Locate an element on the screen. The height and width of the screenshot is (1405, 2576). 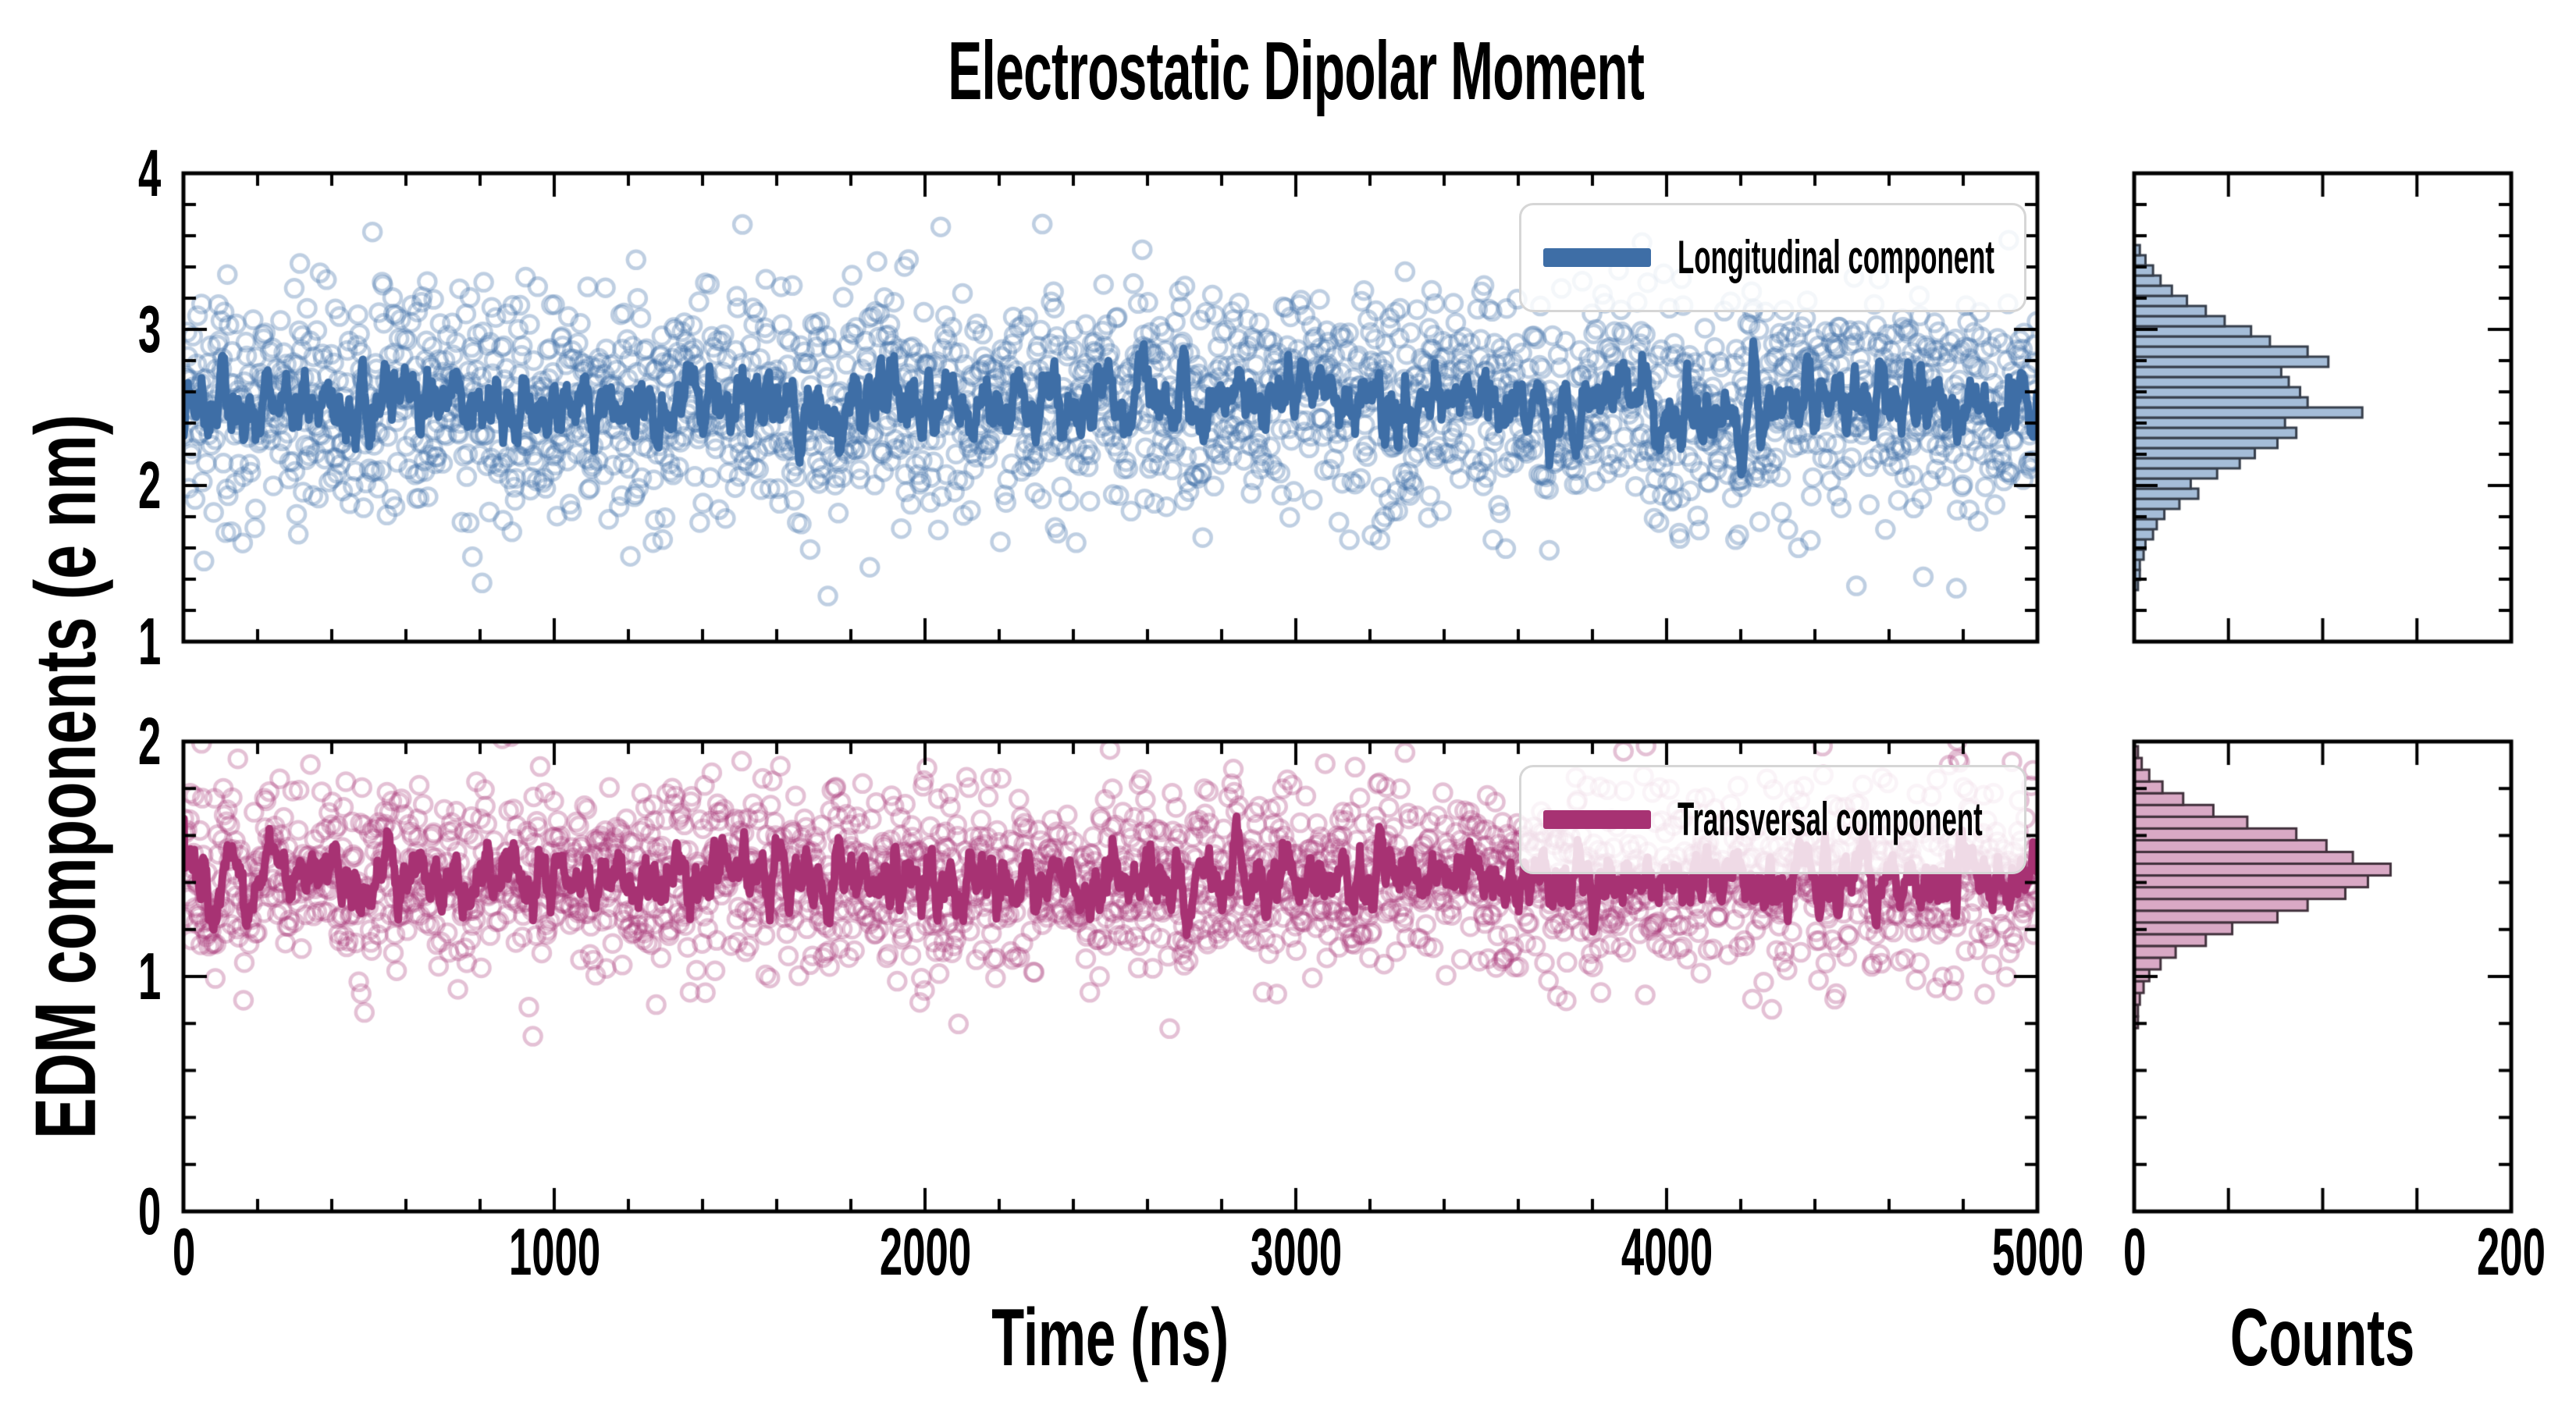
y-tick-label: 3 is located at coordinates (149, 329).